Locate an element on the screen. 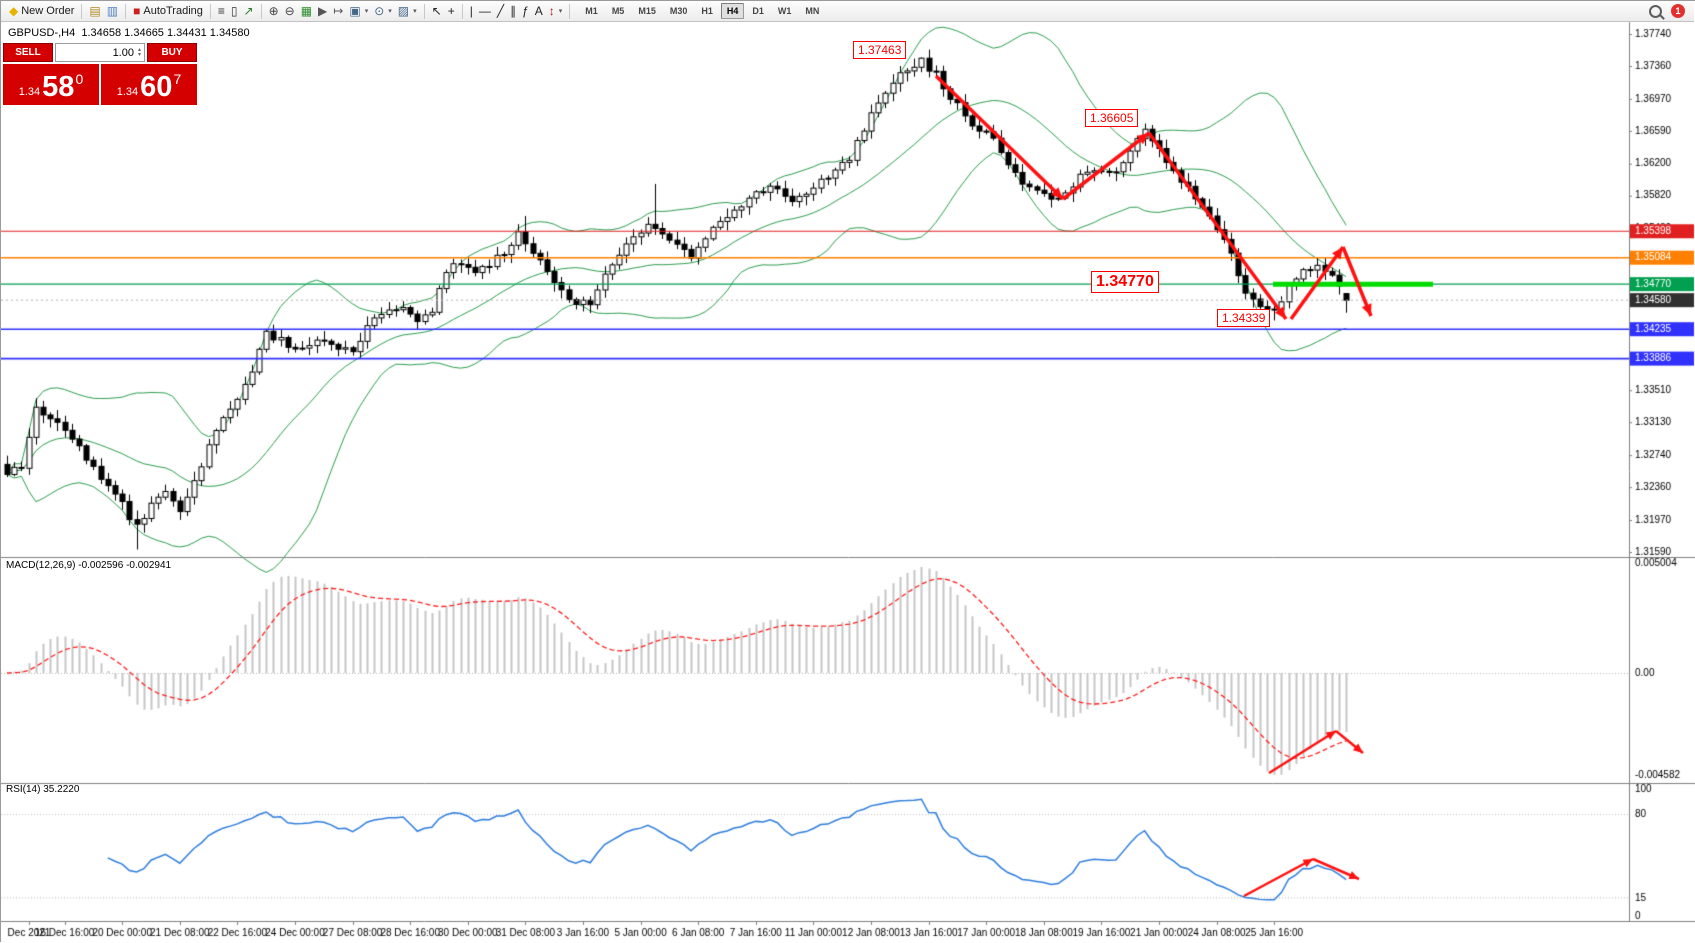 The image size is (1695, 943). new-order-icon: ◆ is located at coordinates (14, 10).